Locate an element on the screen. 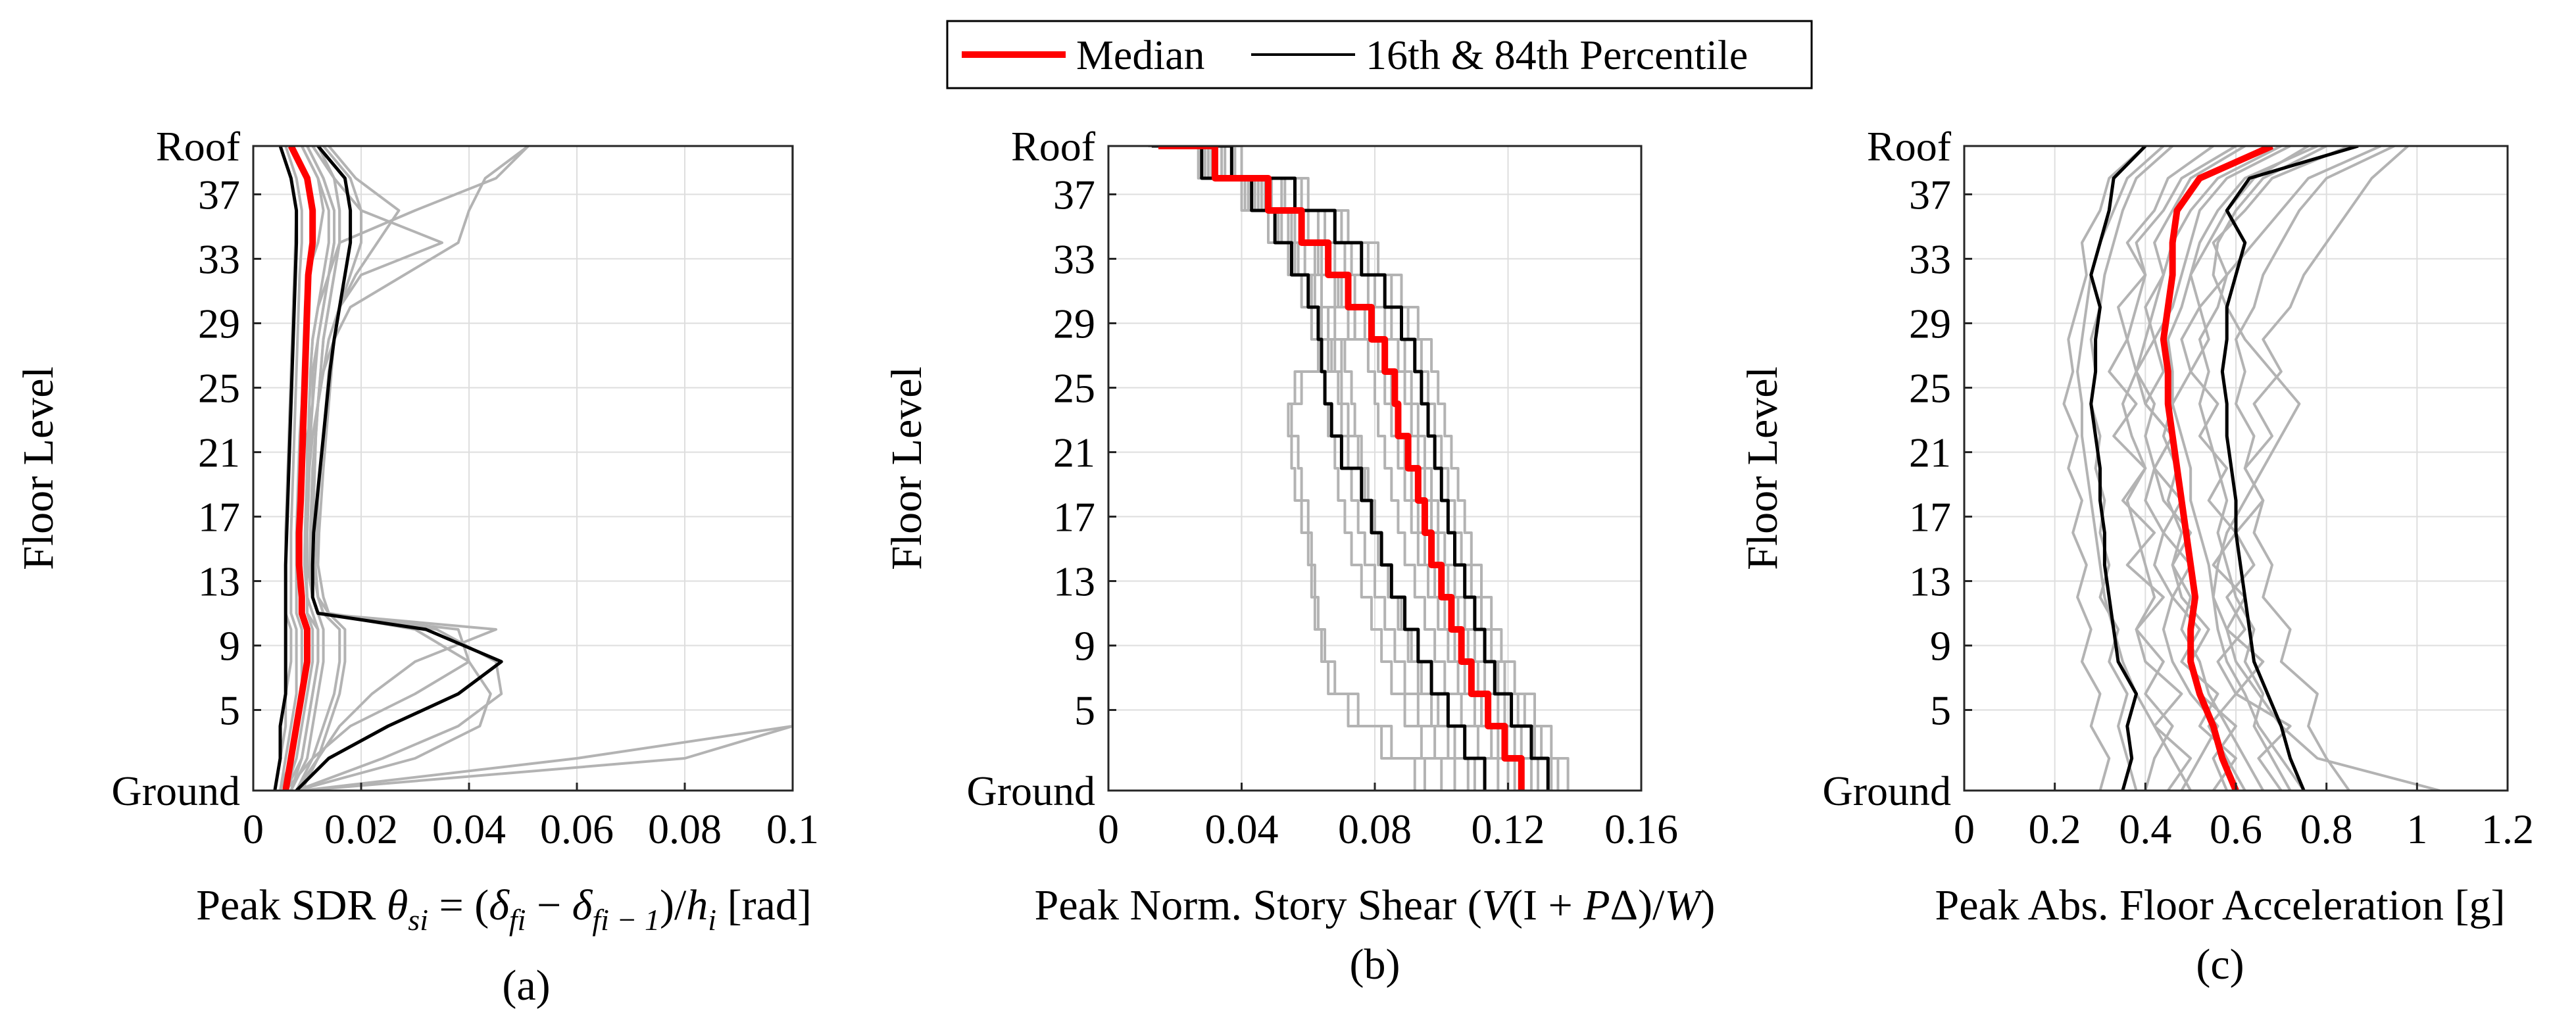  panel-a-records is located at coordinates (533, 468).